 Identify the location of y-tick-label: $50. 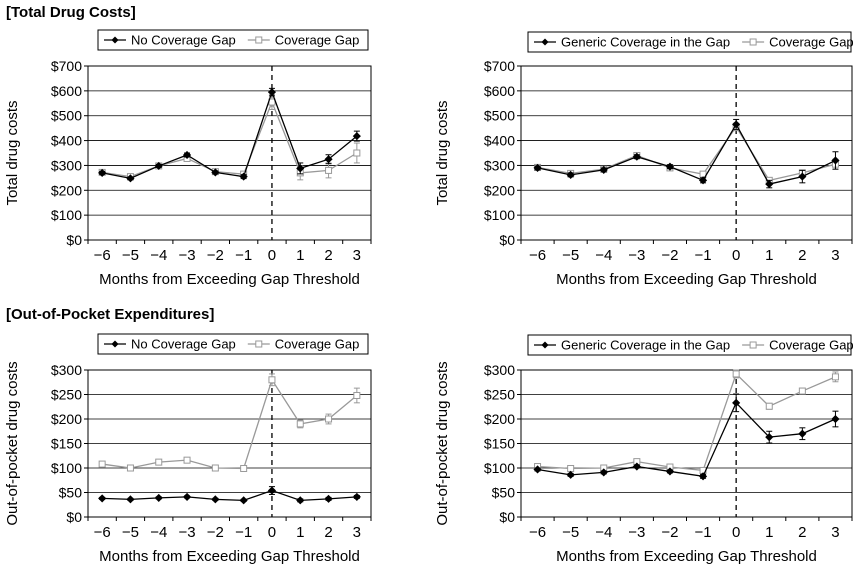
(71, 493).